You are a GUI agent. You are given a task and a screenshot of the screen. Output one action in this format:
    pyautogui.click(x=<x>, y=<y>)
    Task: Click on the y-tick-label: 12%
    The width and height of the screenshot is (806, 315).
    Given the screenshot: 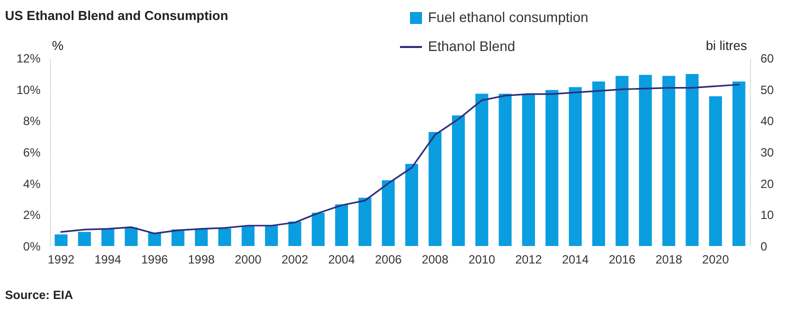 What is the action you would take?
    pyautogui.click(x=28, y=59)
    